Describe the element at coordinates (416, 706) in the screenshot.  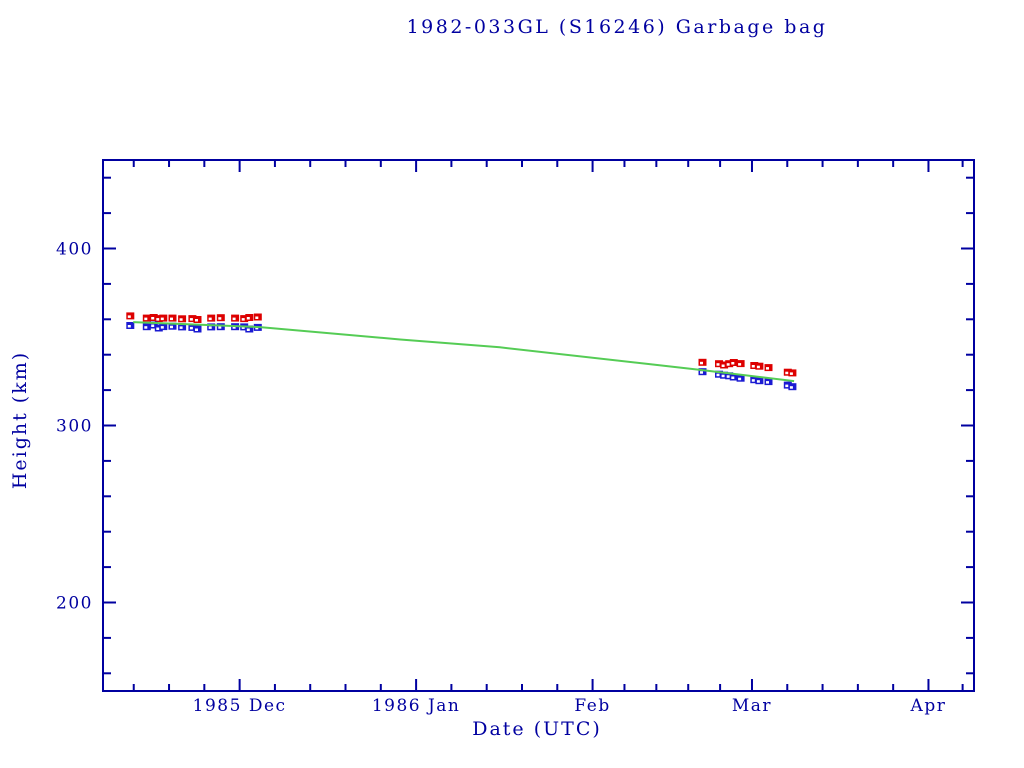
I see `x-tick-label: 1986 Jan` at that location.